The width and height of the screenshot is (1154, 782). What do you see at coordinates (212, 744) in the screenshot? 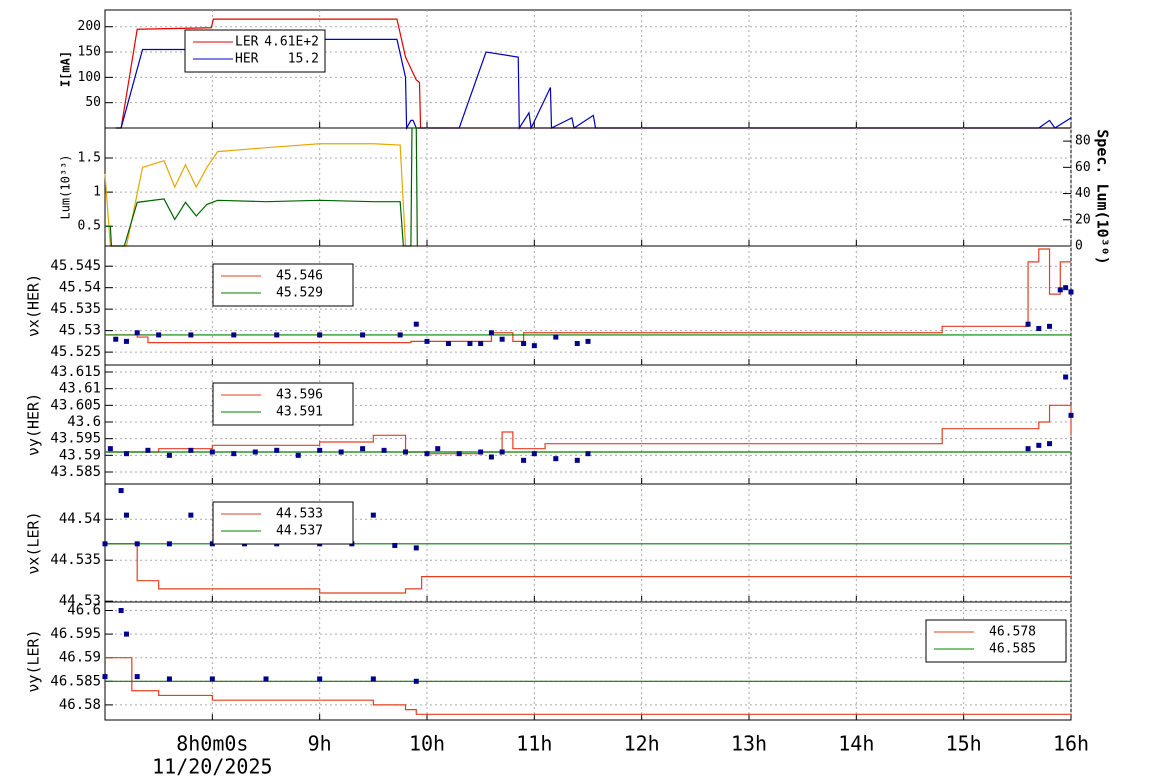
I see `x-tick-label: 8h0m0s` at bounding box center [212, 744].